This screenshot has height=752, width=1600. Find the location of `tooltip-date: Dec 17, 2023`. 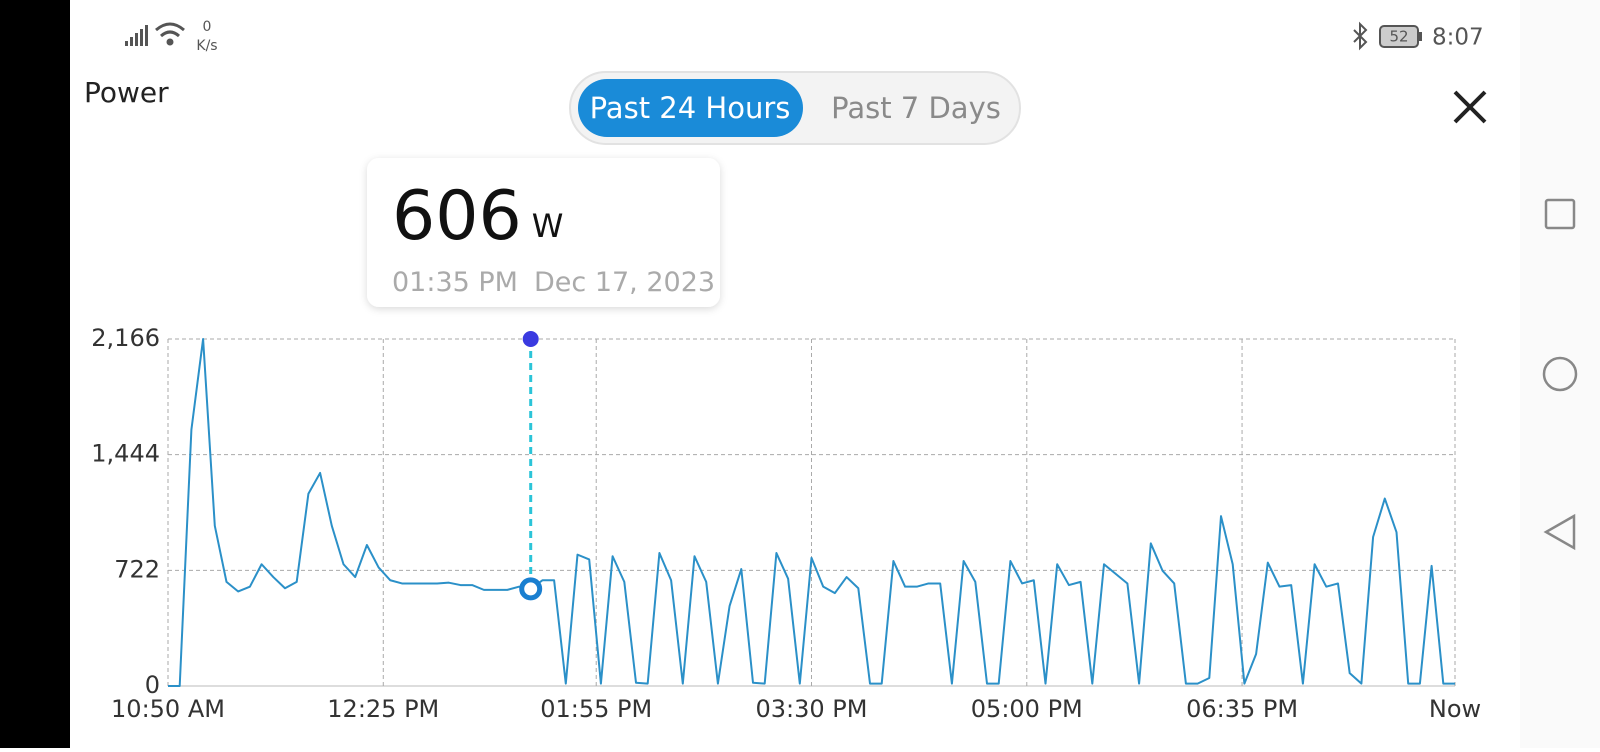

tooltip-date: Dec 17, 2023 is located at coordinates (624, 282).